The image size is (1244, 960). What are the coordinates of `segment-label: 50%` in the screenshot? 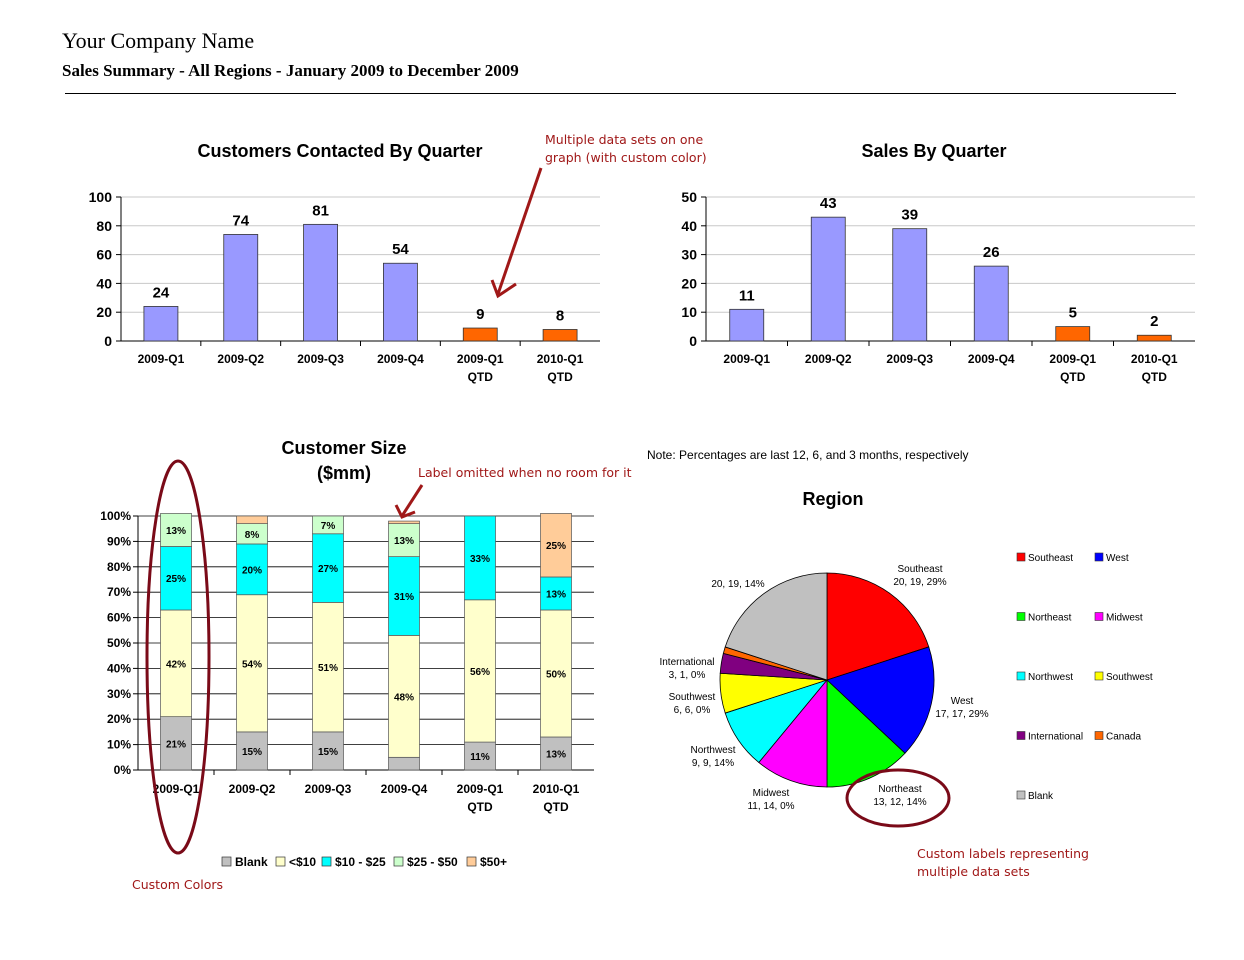 It's located at (556, 674).